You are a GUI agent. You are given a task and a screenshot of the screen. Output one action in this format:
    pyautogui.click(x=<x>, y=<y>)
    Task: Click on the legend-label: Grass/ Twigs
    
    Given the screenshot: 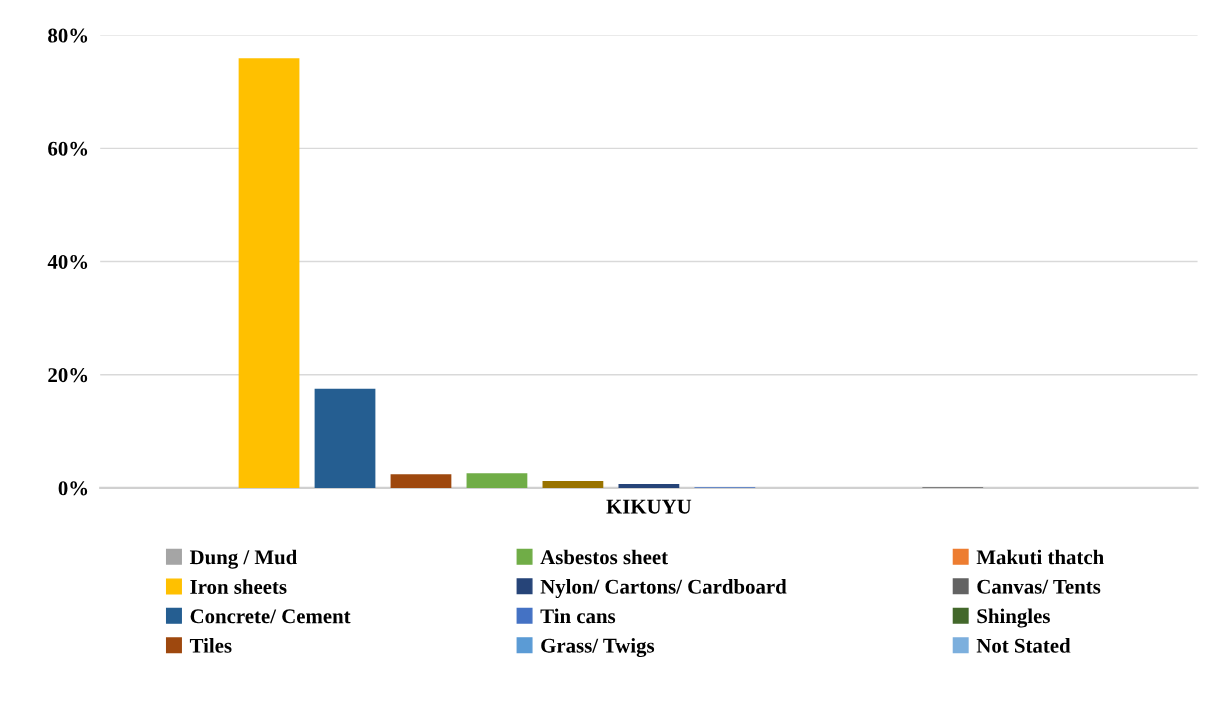 What is the action you would take?
    pyautogui.click(x=598, y=648)
    